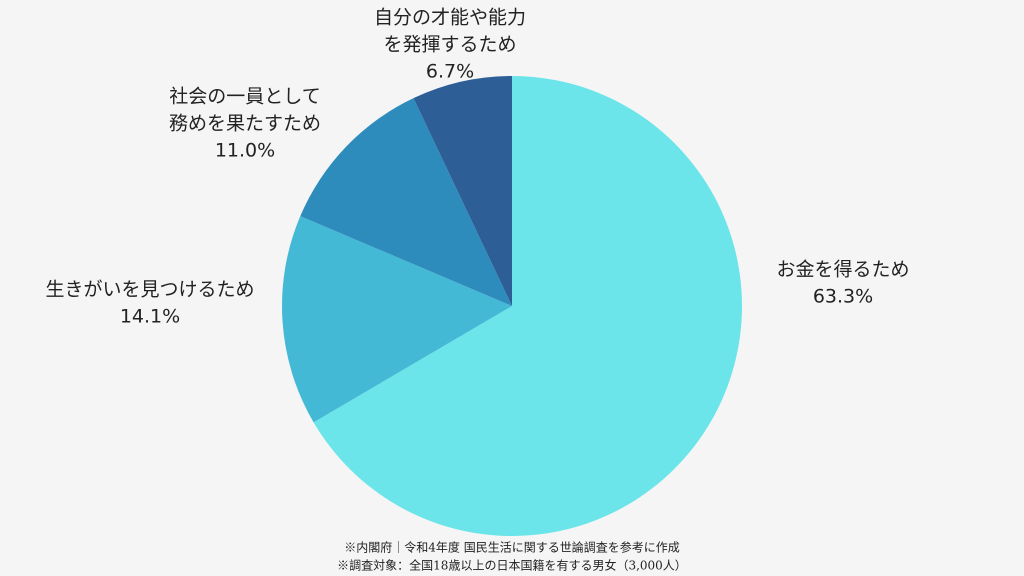 The width and height of the screenshot is (1024, 576). What do you see at coordinates (149, 290) in the screenshot?
I see `slice-label: 生きがいを見つけるため` at bounding box center [149, 290].